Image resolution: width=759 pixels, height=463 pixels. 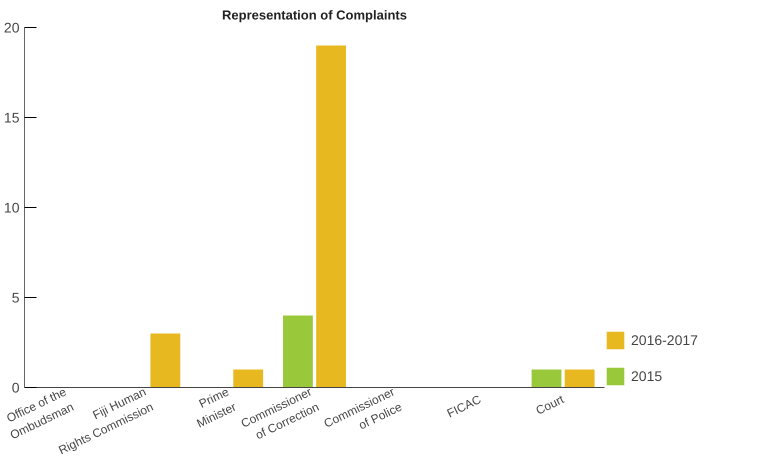 What do you see at coordinates (314, 15) in the screenshot?
I see `chart-title: Representation of Complaints` at bounding box center [314, 15].